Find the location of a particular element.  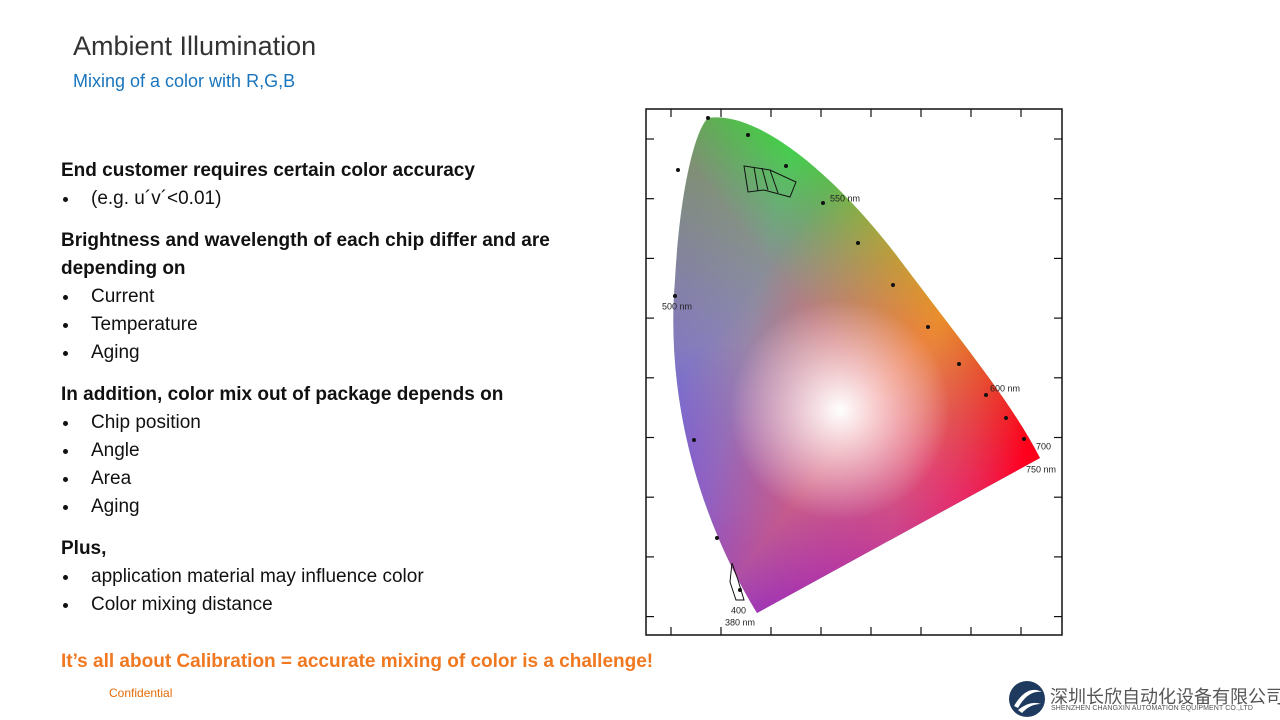

confidential: Confidential is located at coordinates (141, 693).